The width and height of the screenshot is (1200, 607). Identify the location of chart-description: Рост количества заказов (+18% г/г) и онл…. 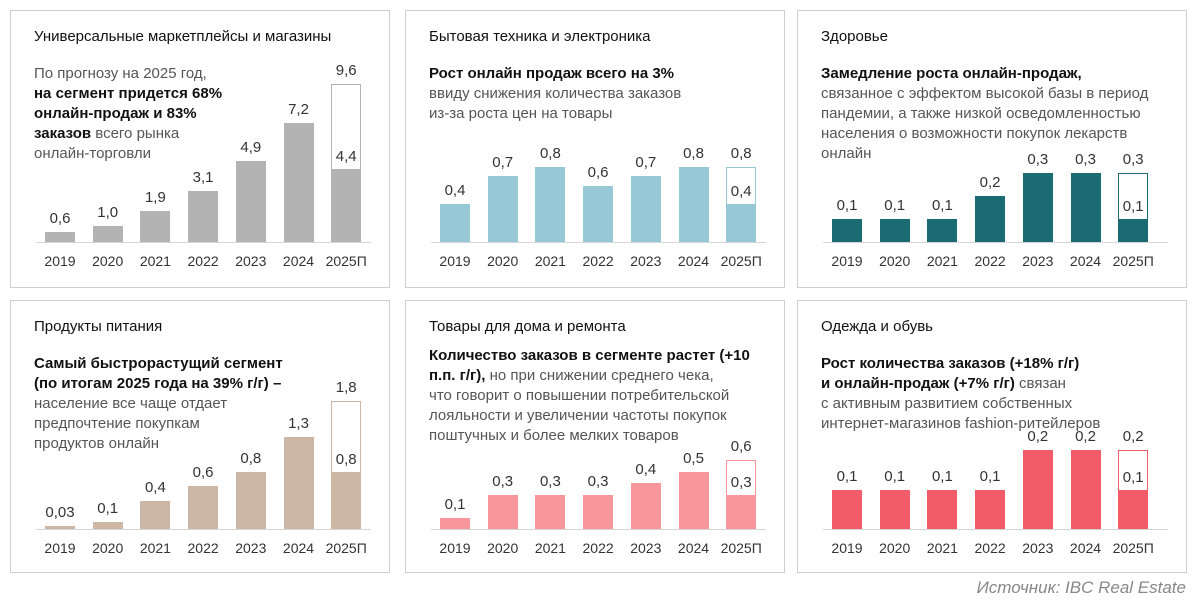
(960, 394).